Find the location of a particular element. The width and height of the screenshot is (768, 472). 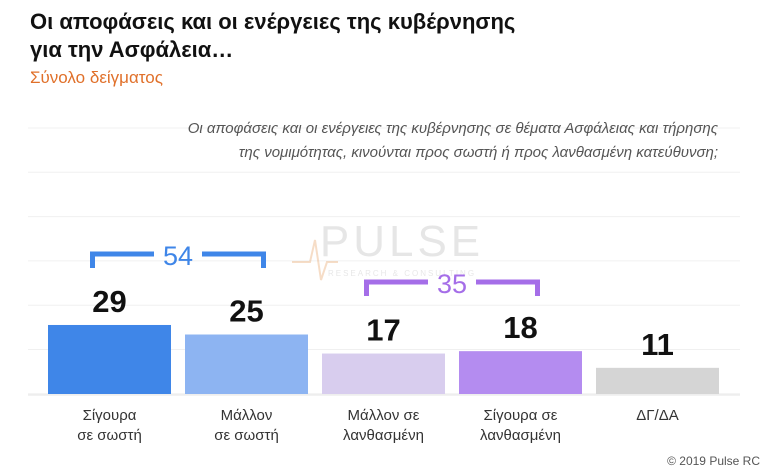

category-label: ΔΓ/ΔΑ is located at coordinates (657, 415).